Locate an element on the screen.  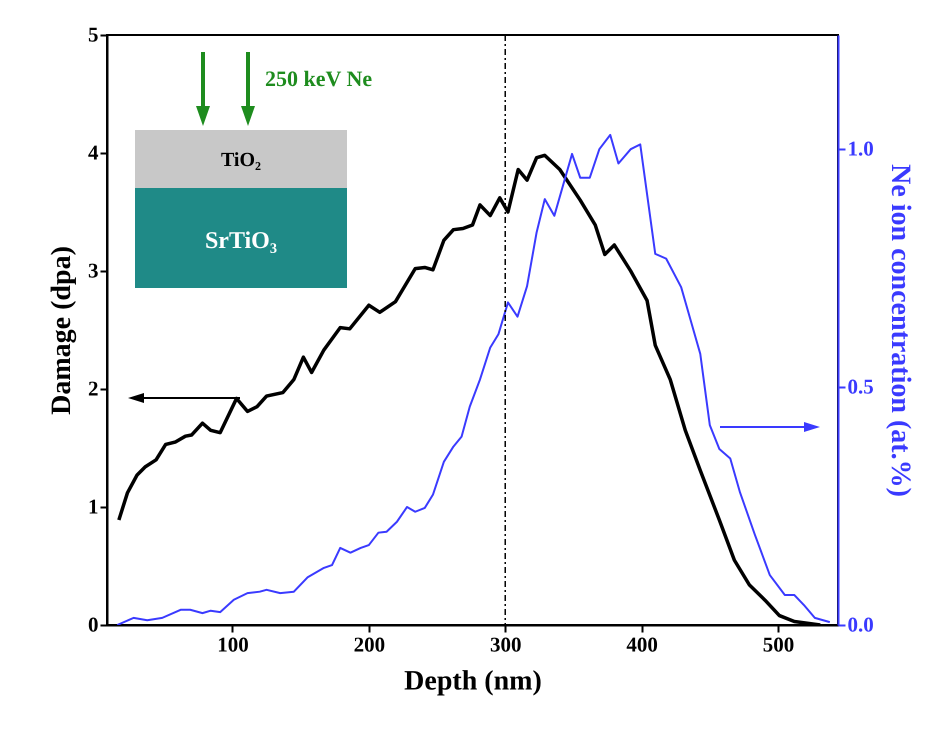
x-tick-label: 400 is located at coordinates (642, 644).